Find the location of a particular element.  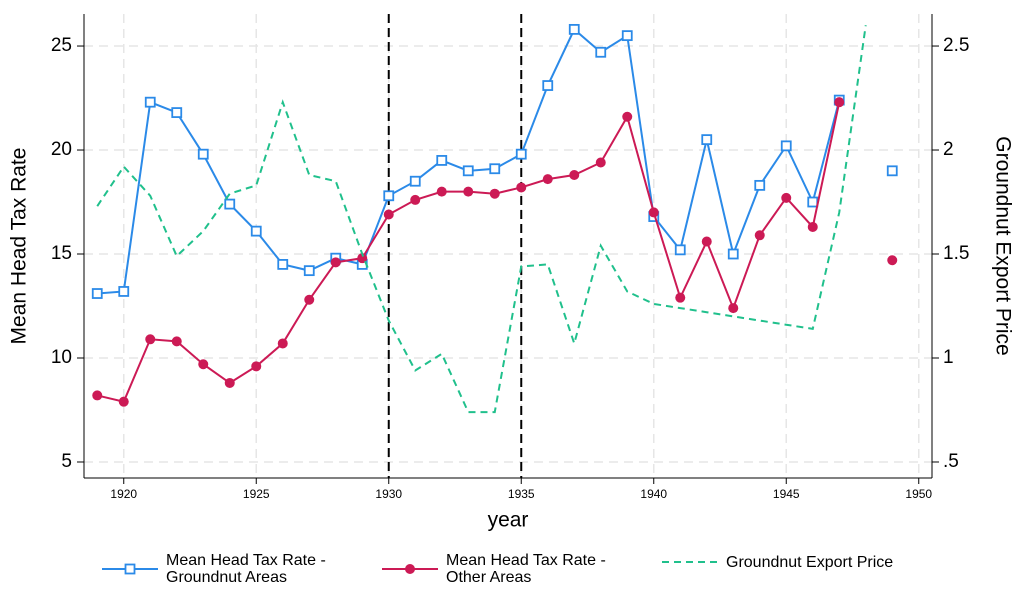

y-tick-label: 20 is located at coordinates (61, 149).